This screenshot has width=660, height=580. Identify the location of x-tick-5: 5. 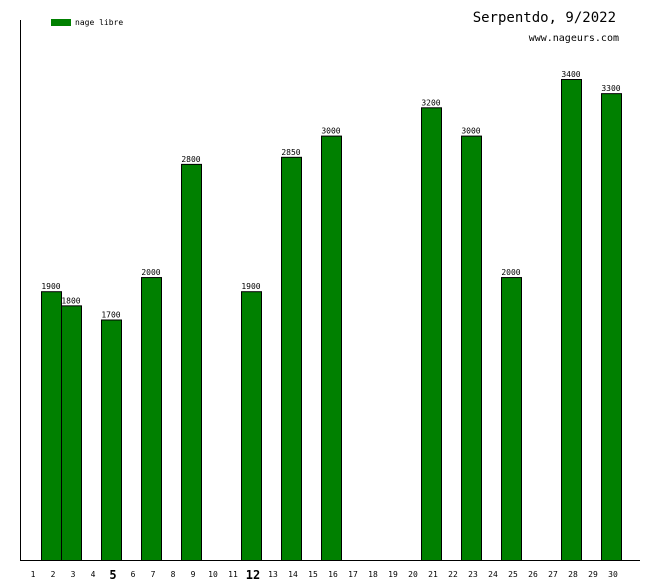
(112, 574).